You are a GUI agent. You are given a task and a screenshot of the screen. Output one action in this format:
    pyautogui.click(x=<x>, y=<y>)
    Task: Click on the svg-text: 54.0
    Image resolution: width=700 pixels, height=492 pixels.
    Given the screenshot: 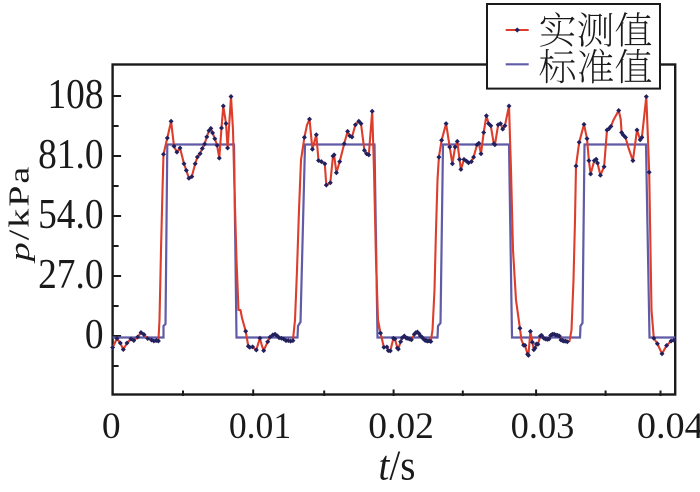 What is the action you would take?
    pyautogui.click(x=70, y=214)
    